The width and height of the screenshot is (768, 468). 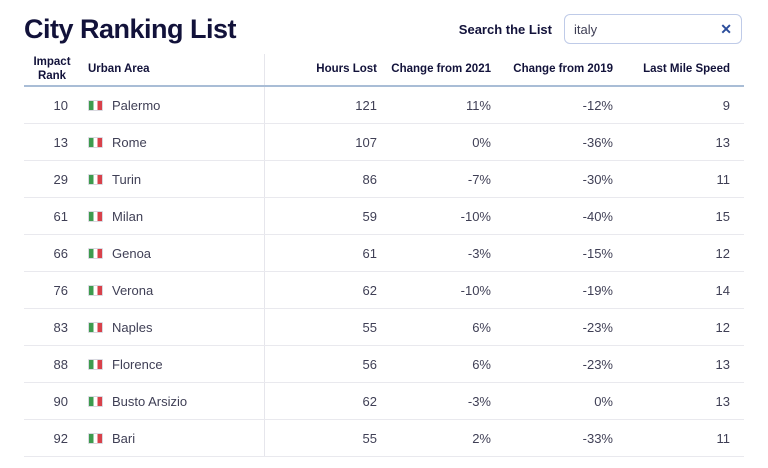 I want to click on cell-urban-area: Verona, so click(x=172, y=290).